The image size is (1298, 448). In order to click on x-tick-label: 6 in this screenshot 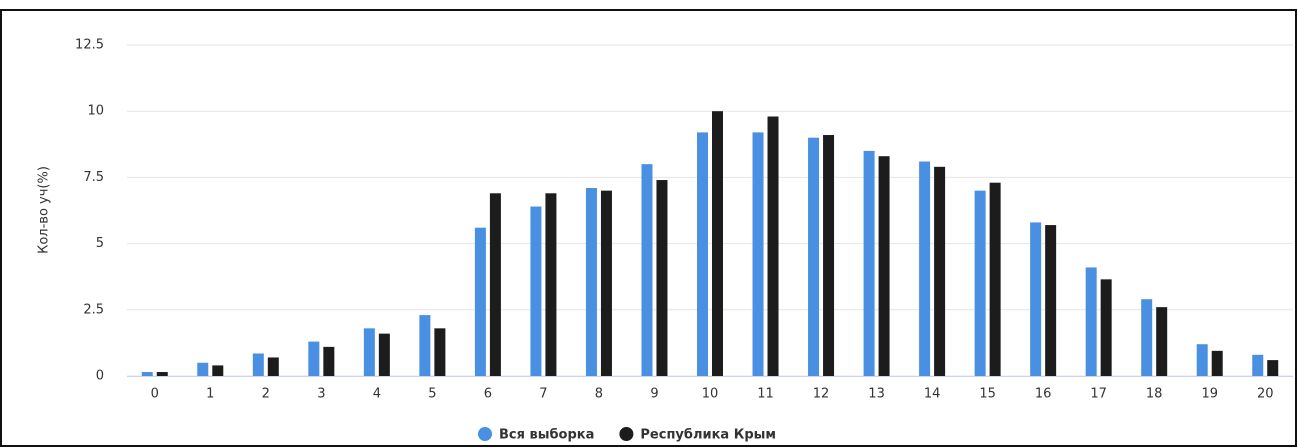, I will do `click(488, 394)`.